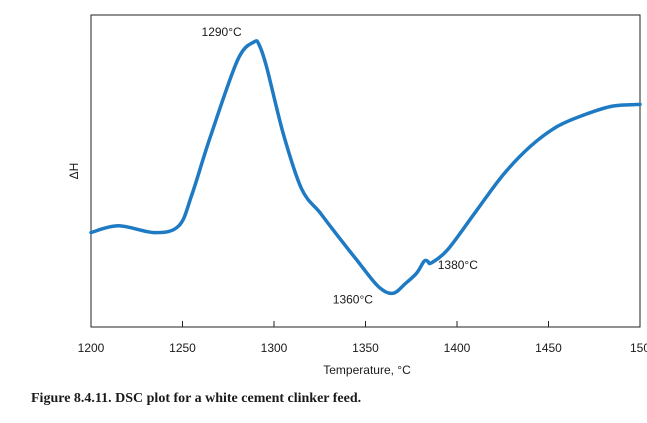 This screenshot has height=423, width=647. What do you see at coordinates (222, 32) in the screenshot?
I see `annotation-1290: 1290°C` at bounding box center [222, 32].